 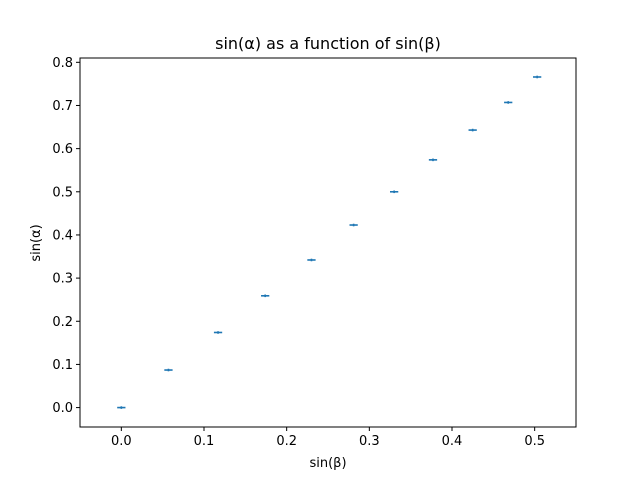 I want to click on y-tick-label: 0.0, so click(x=62, y=408).